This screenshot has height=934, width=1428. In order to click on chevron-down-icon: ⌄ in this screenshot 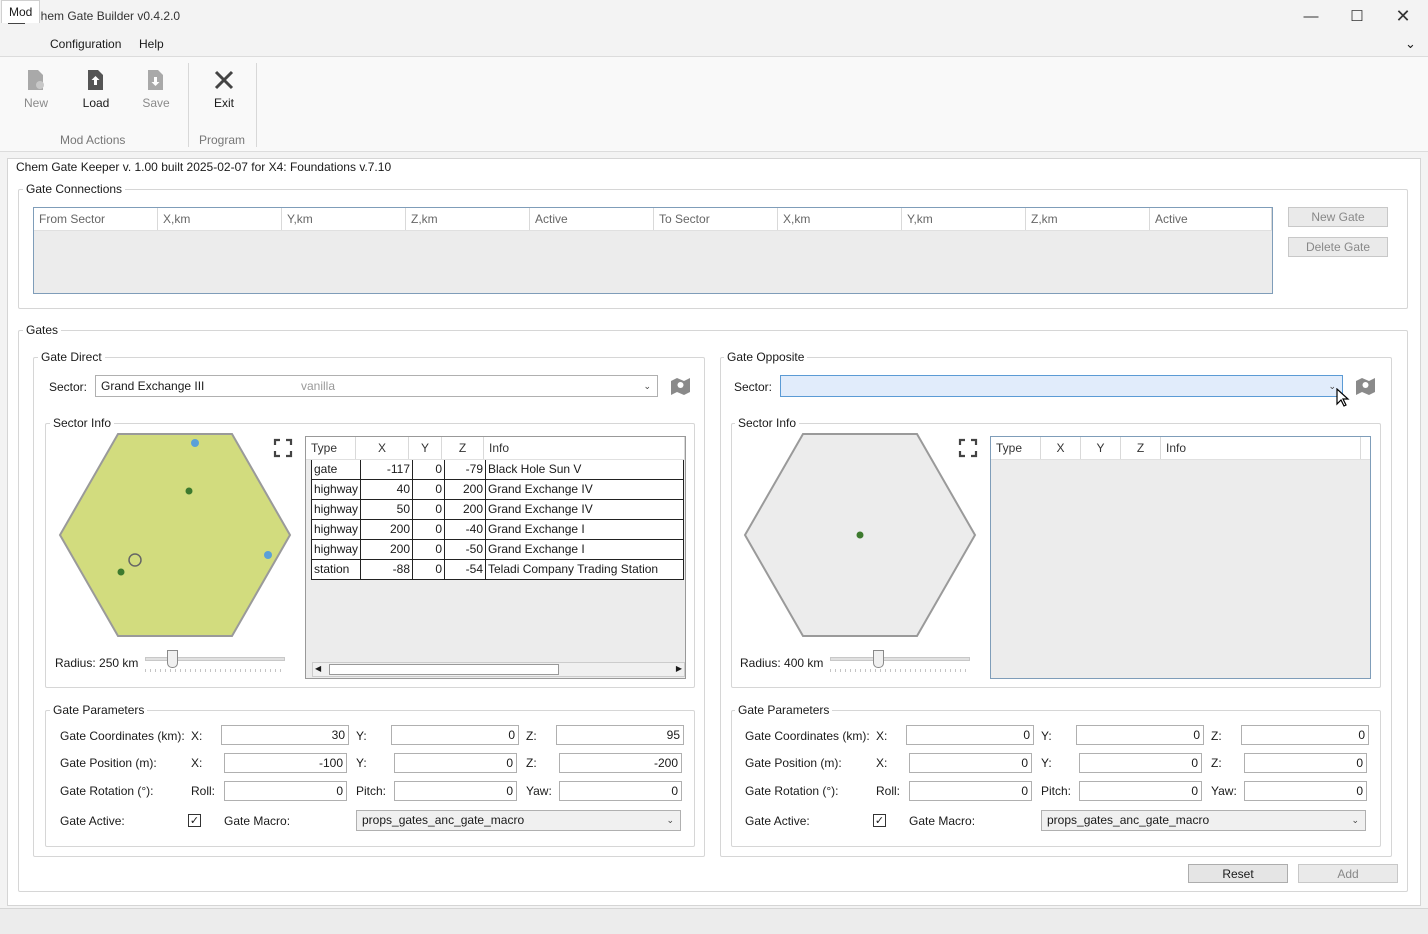, I will do `click(1332, 386)`.